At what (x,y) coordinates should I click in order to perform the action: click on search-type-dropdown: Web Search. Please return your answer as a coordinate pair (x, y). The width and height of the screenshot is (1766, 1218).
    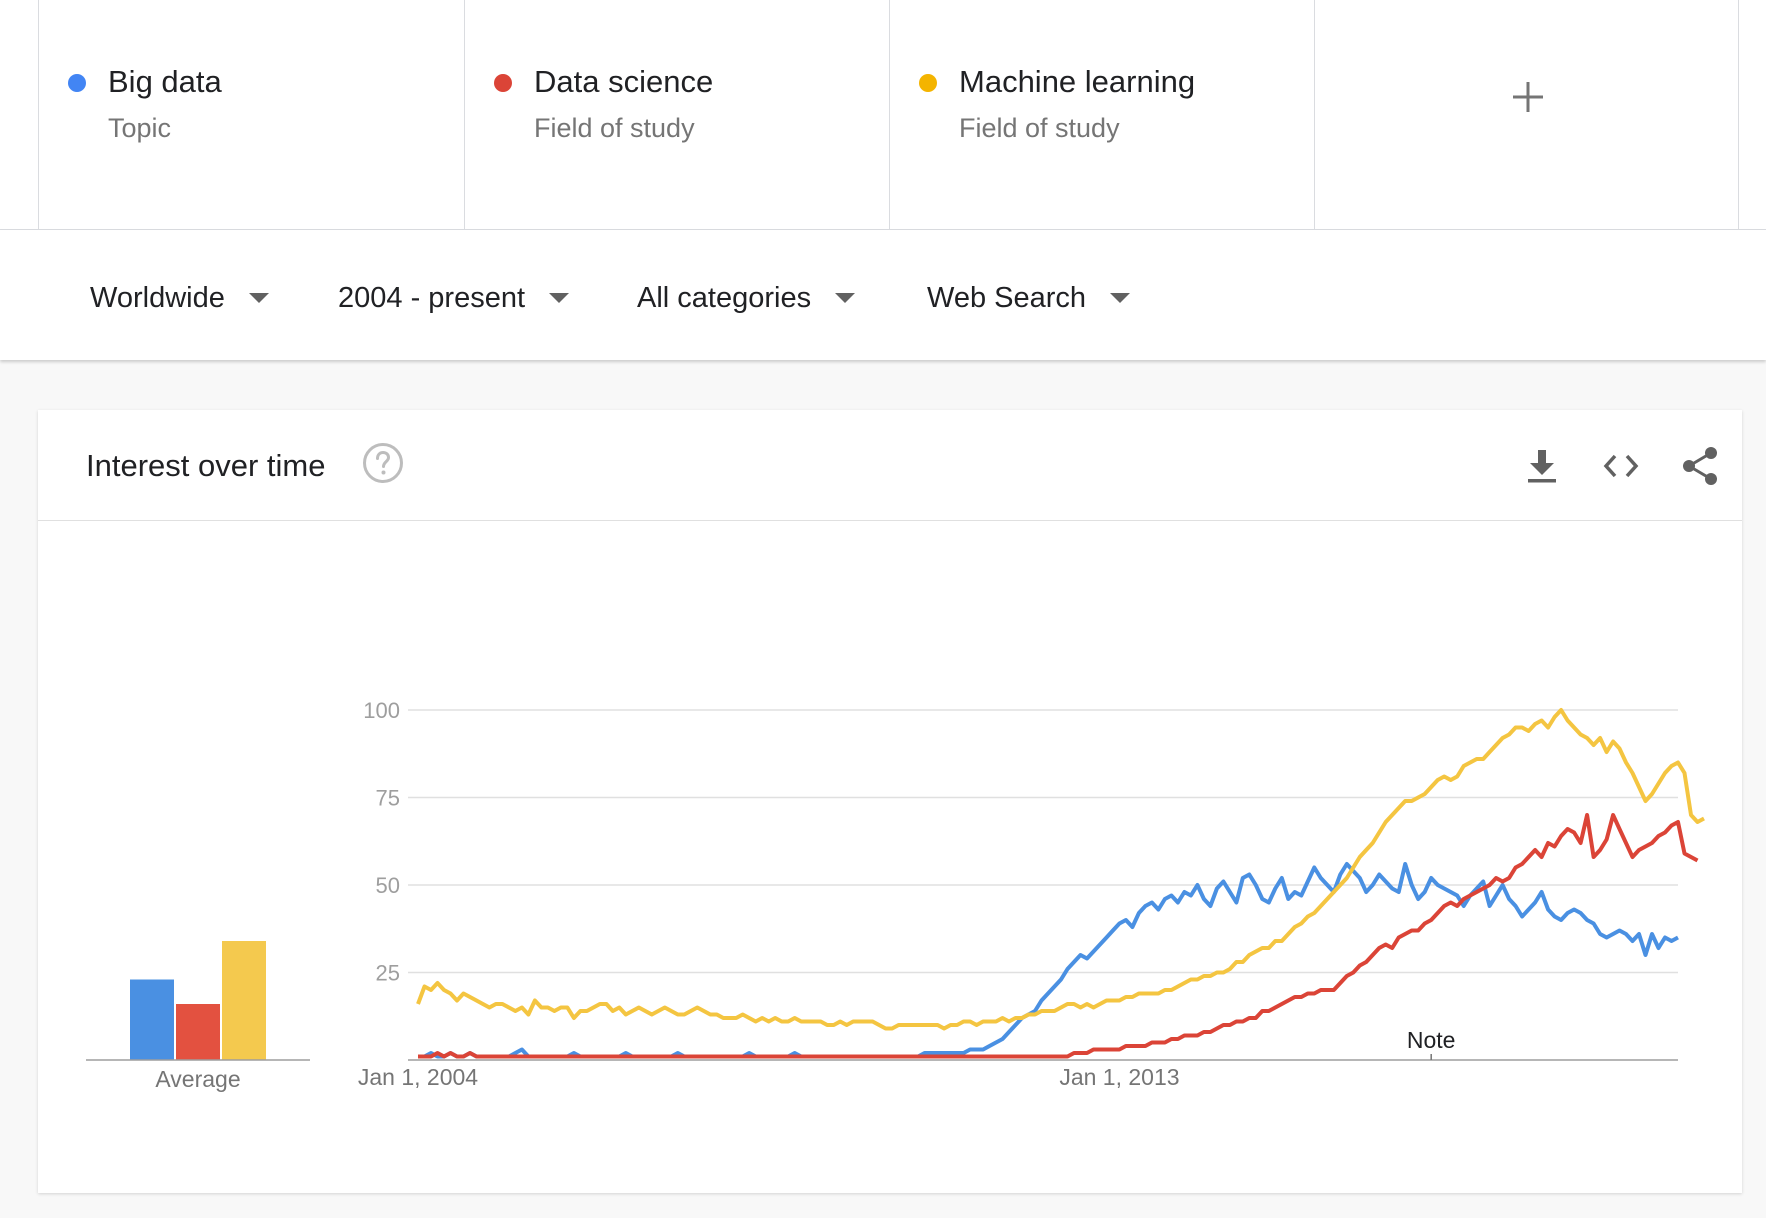
    Looking at the image, I should click on (1029, 298).